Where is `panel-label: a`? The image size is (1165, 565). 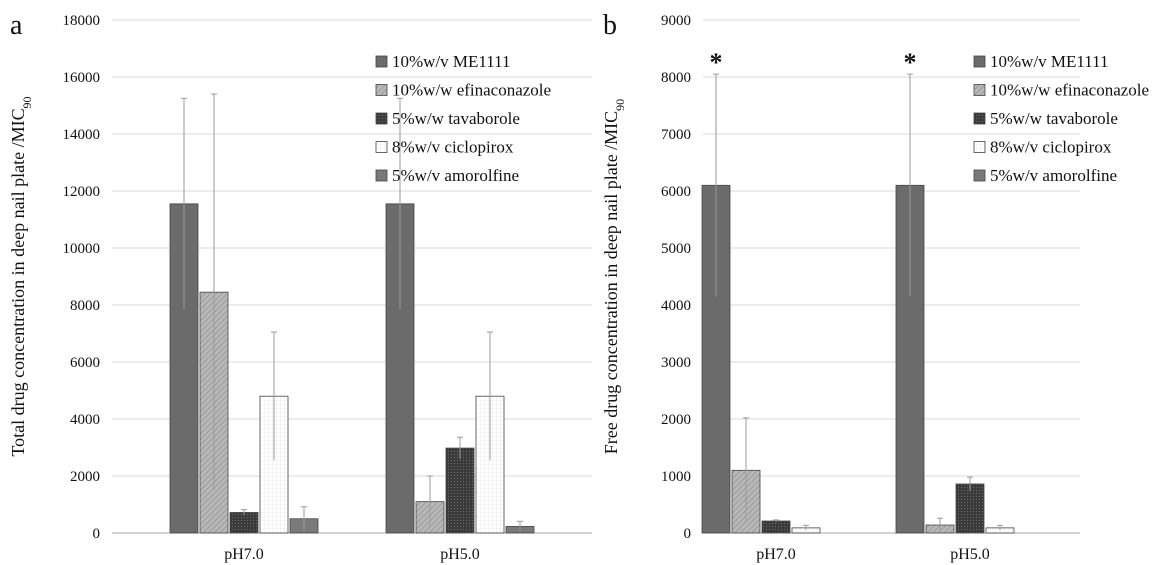
panel-label: a is located at coordinates (16, 25).